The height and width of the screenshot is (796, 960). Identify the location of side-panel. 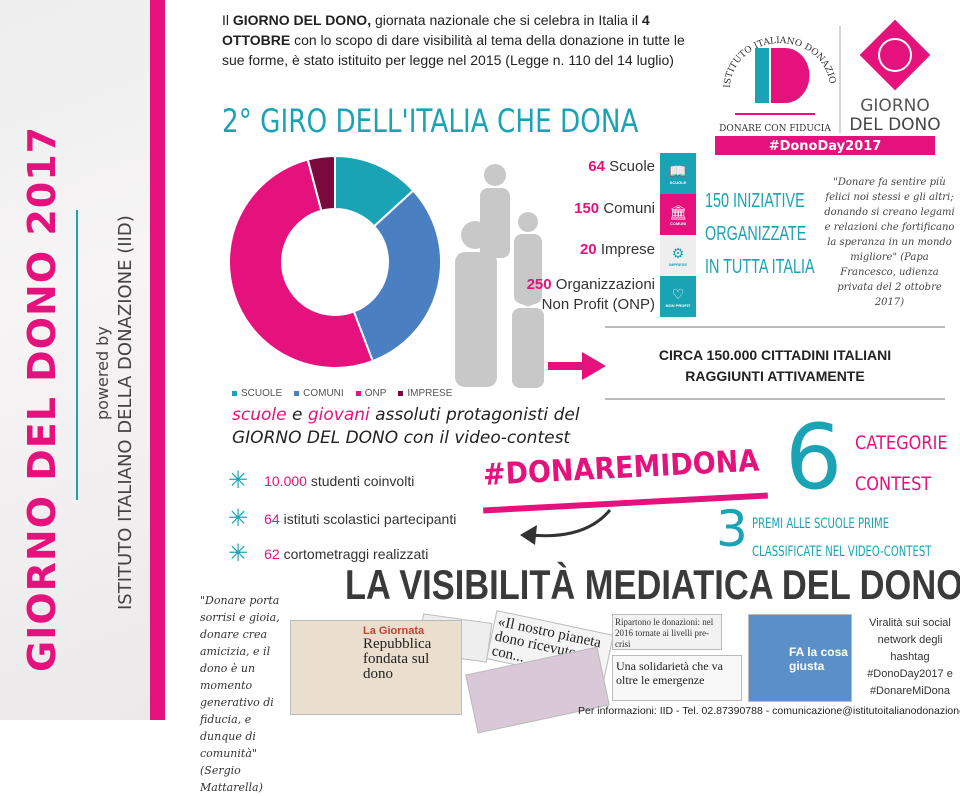
(75, 360).